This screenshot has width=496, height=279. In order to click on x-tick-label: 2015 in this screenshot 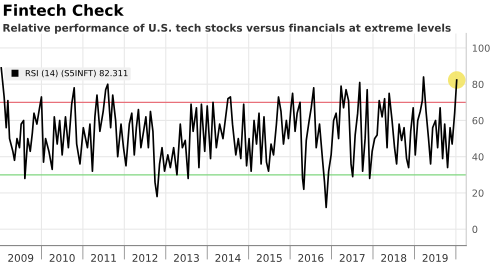, I will do `click(269, 258)`.